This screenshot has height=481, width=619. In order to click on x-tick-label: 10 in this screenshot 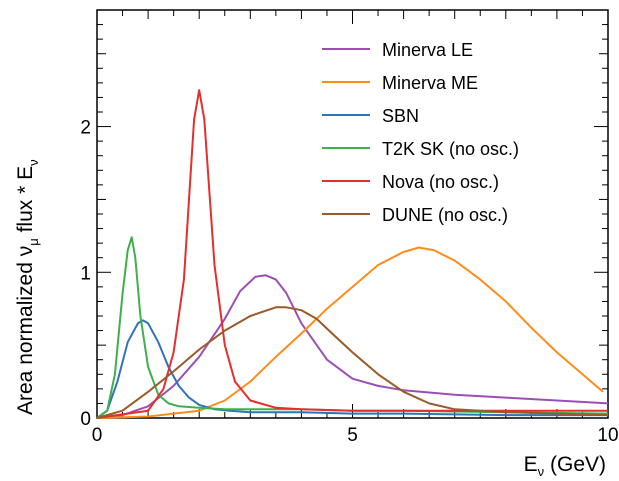, I will do `click(607, 435)`.